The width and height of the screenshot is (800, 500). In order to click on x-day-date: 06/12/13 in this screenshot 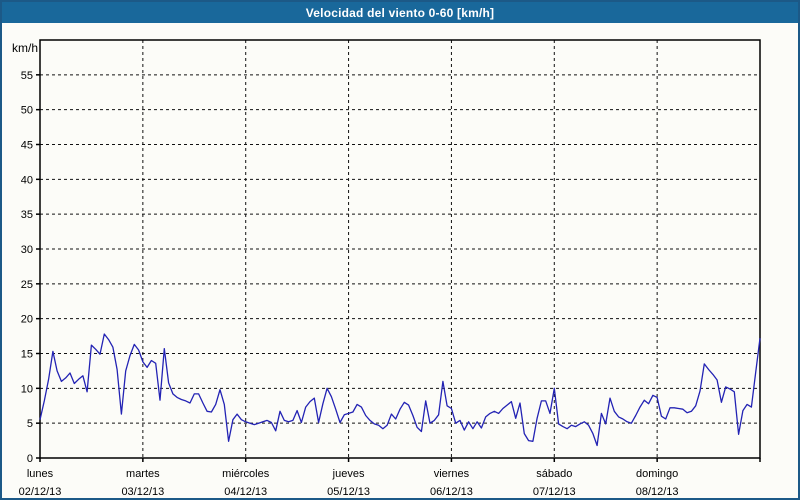, I will do `click(451, 492)`.